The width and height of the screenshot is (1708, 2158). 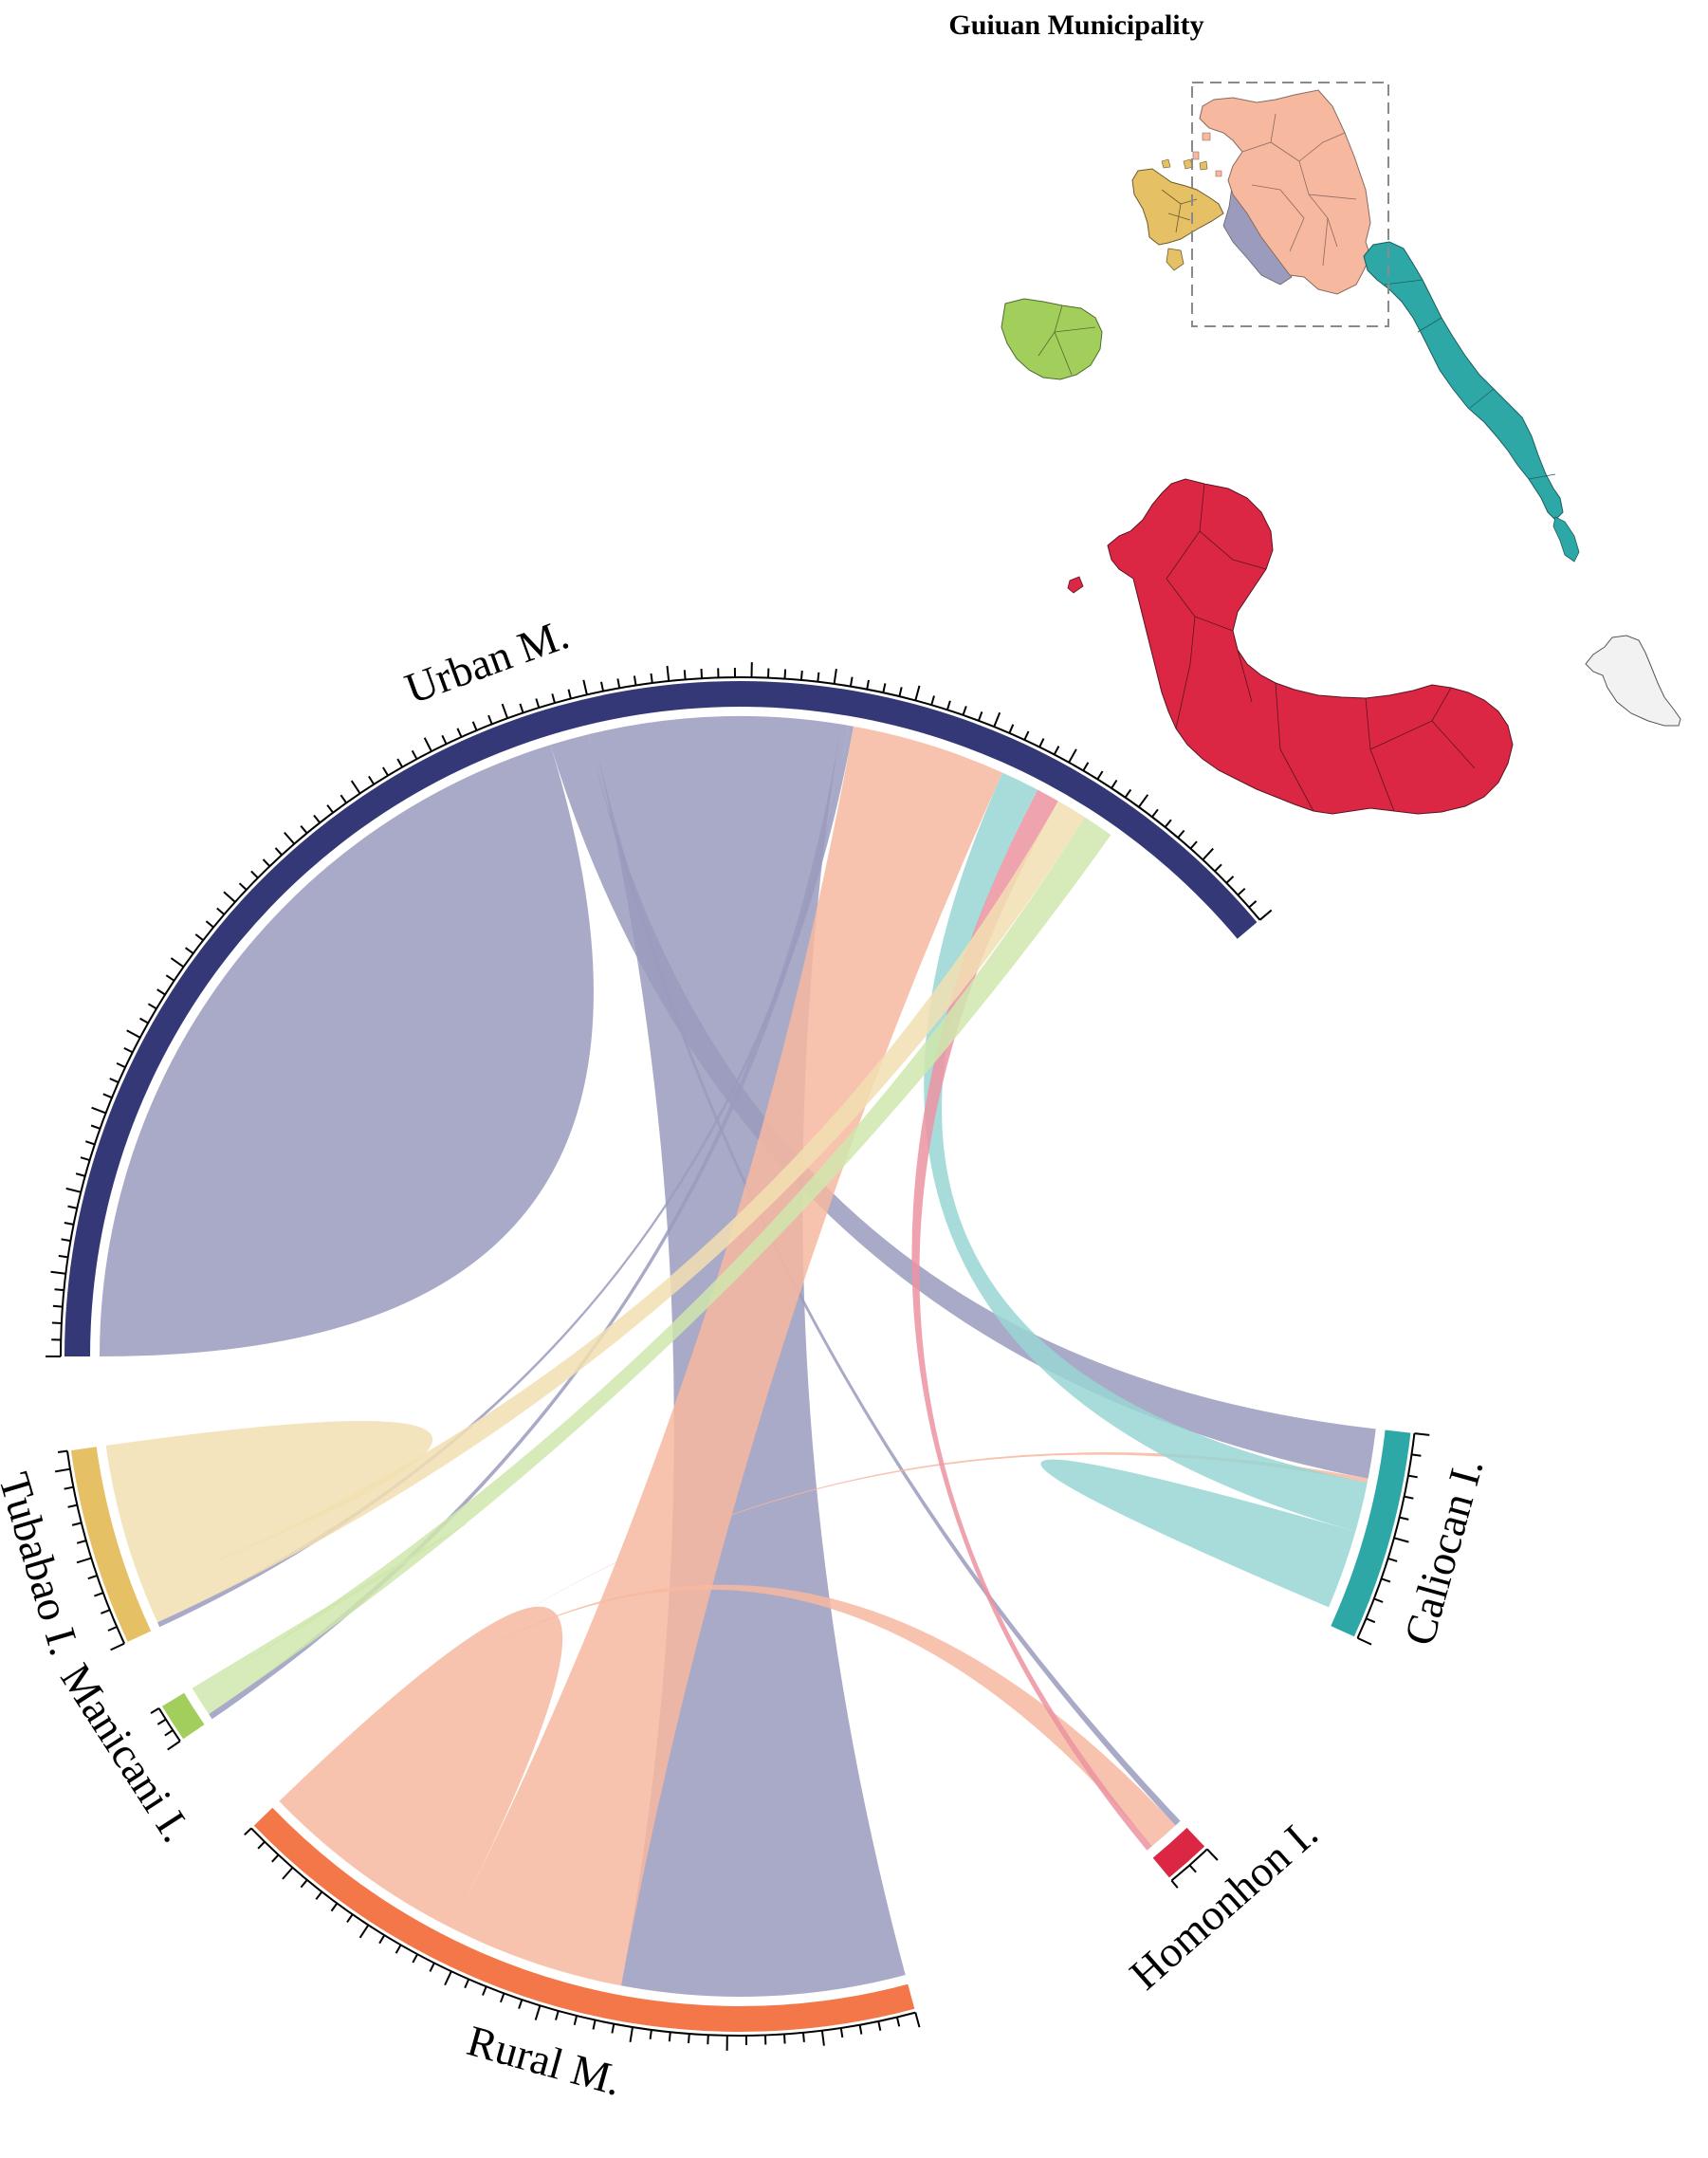 What do you see at coordinates (727, 1716) in the screenshot?
I see `ribbon-rural-to-homonhon` at bounding box center [727, 1716].